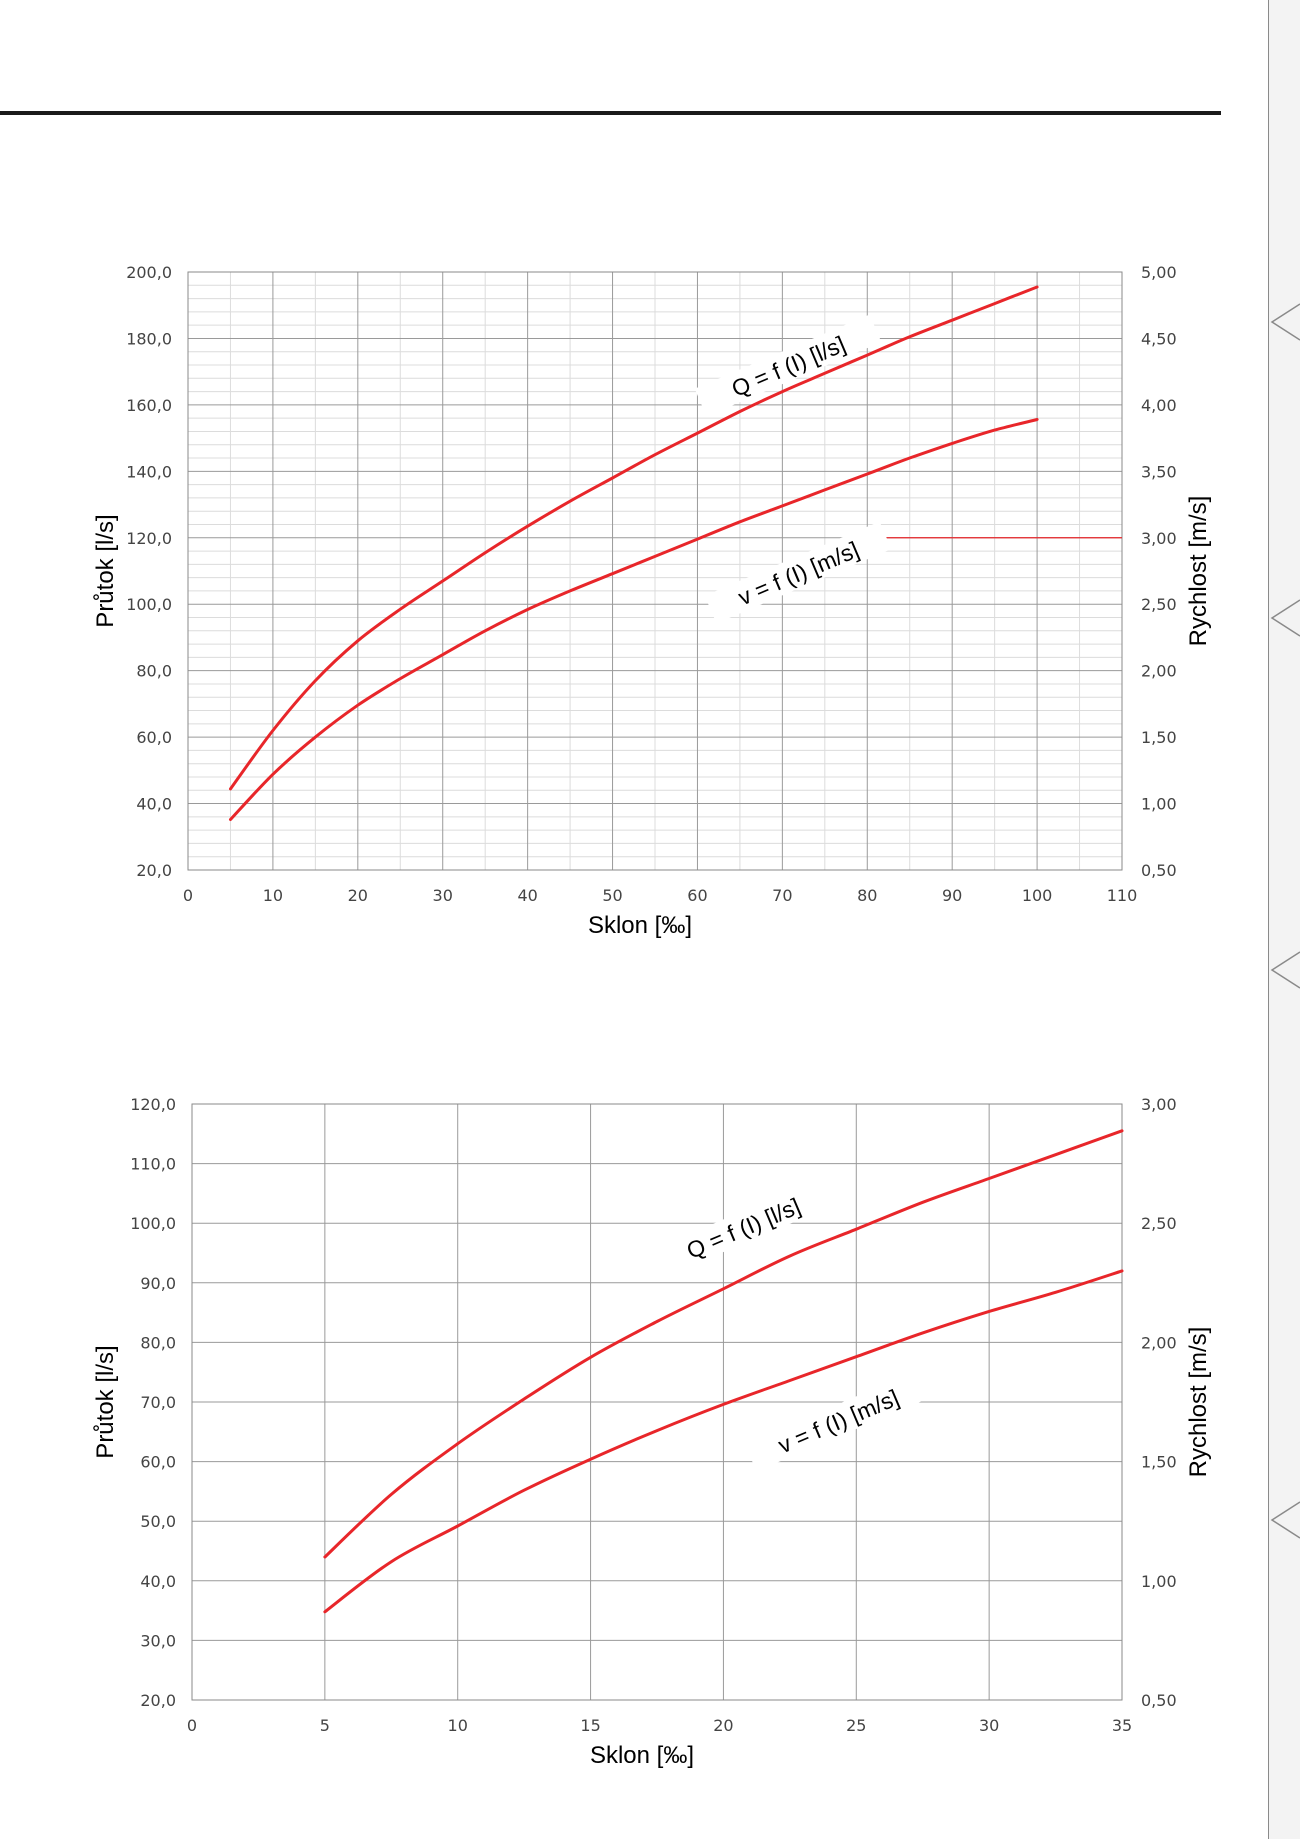 The height and width of the screenshot is (1839, 1300). Describe the element at coordinates (952, 895) in the screenshot. I see `x-tick-label: 90` at that location.